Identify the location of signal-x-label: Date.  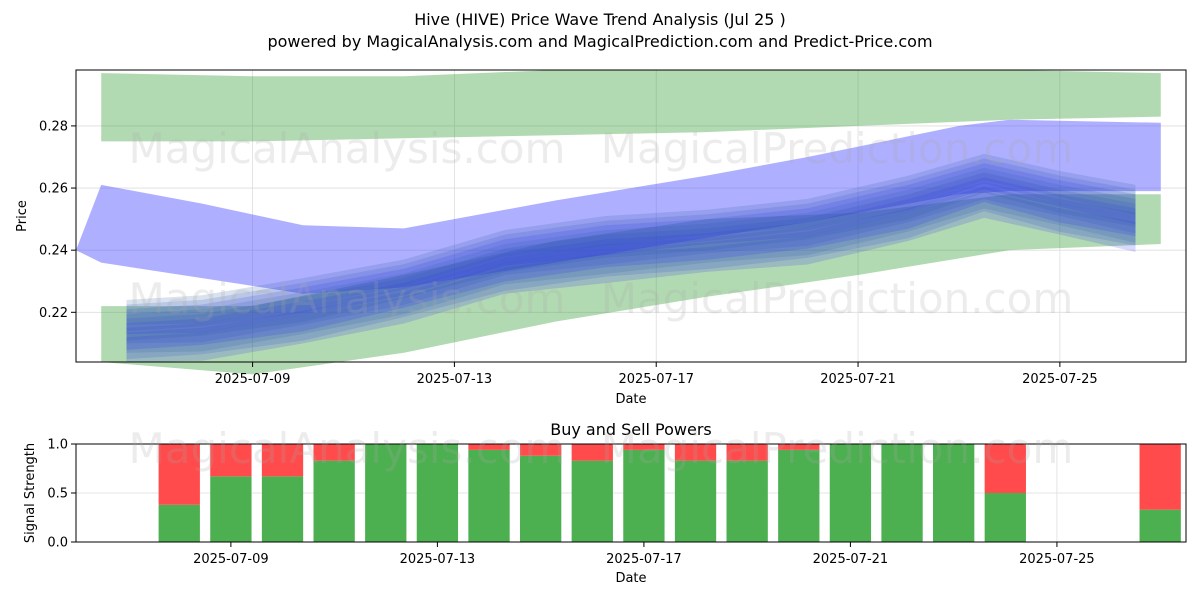
(630, 578).